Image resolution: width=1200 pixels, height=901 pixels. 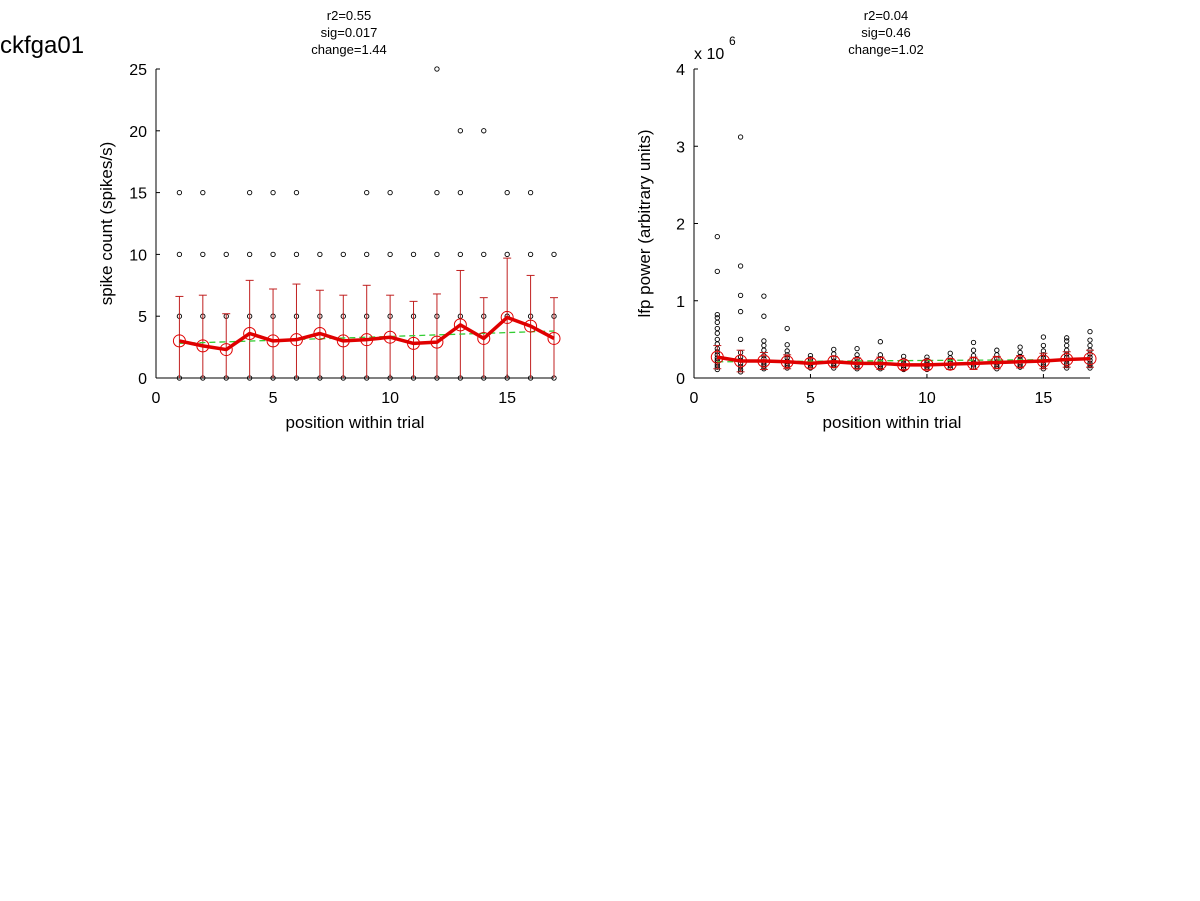 I want to click on stats-line: r2=0.04, so click(x=886, y=15).